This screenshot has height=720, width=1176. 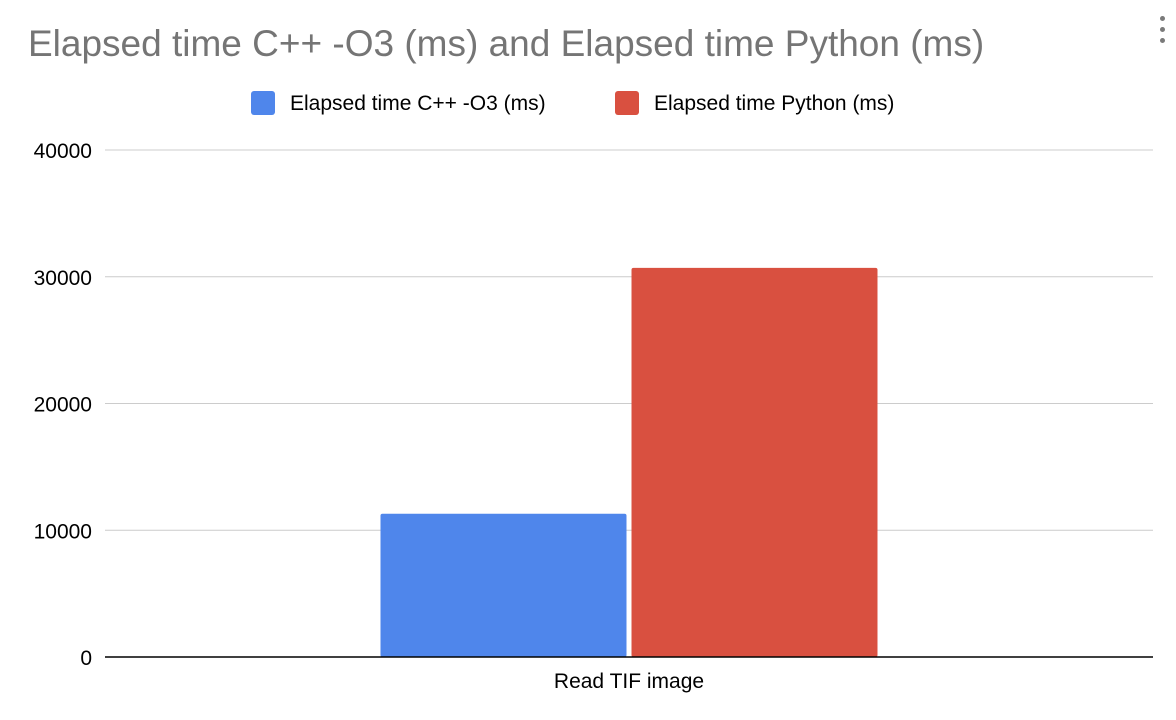 I want to click on y-axis-ticks: 0 10000 20000 30000 40000, so click(x=63, y=405).